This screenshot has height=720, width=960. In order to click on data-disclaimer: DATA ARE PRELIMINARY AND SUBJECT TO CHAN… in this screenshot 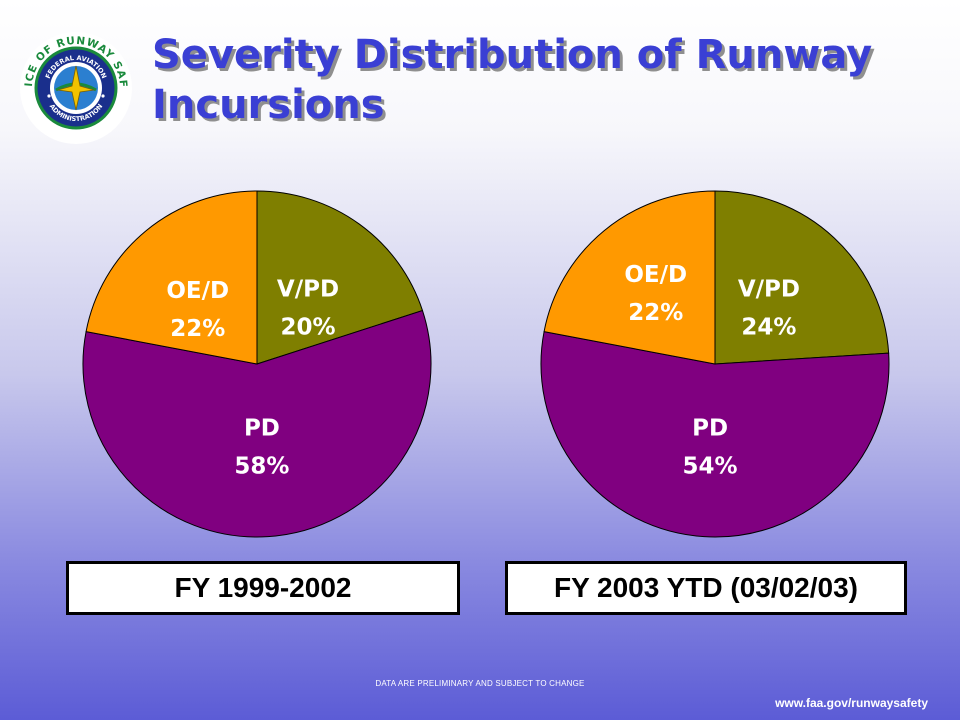, I will do `click(480, 683)`.